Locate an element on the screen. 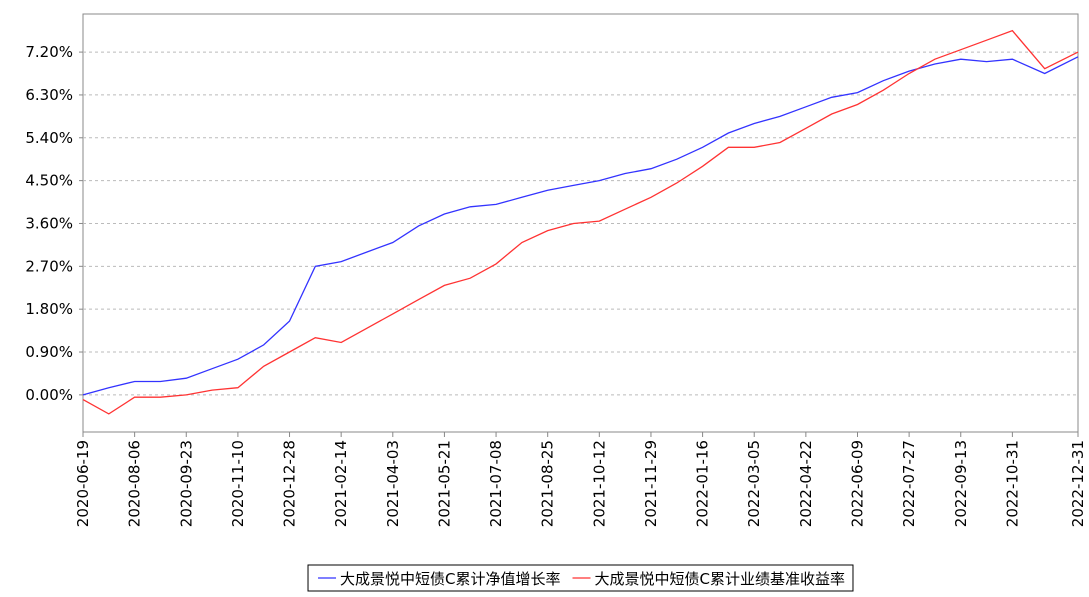  y-tick-label: 0.90% is located at coordinates (49, 352).